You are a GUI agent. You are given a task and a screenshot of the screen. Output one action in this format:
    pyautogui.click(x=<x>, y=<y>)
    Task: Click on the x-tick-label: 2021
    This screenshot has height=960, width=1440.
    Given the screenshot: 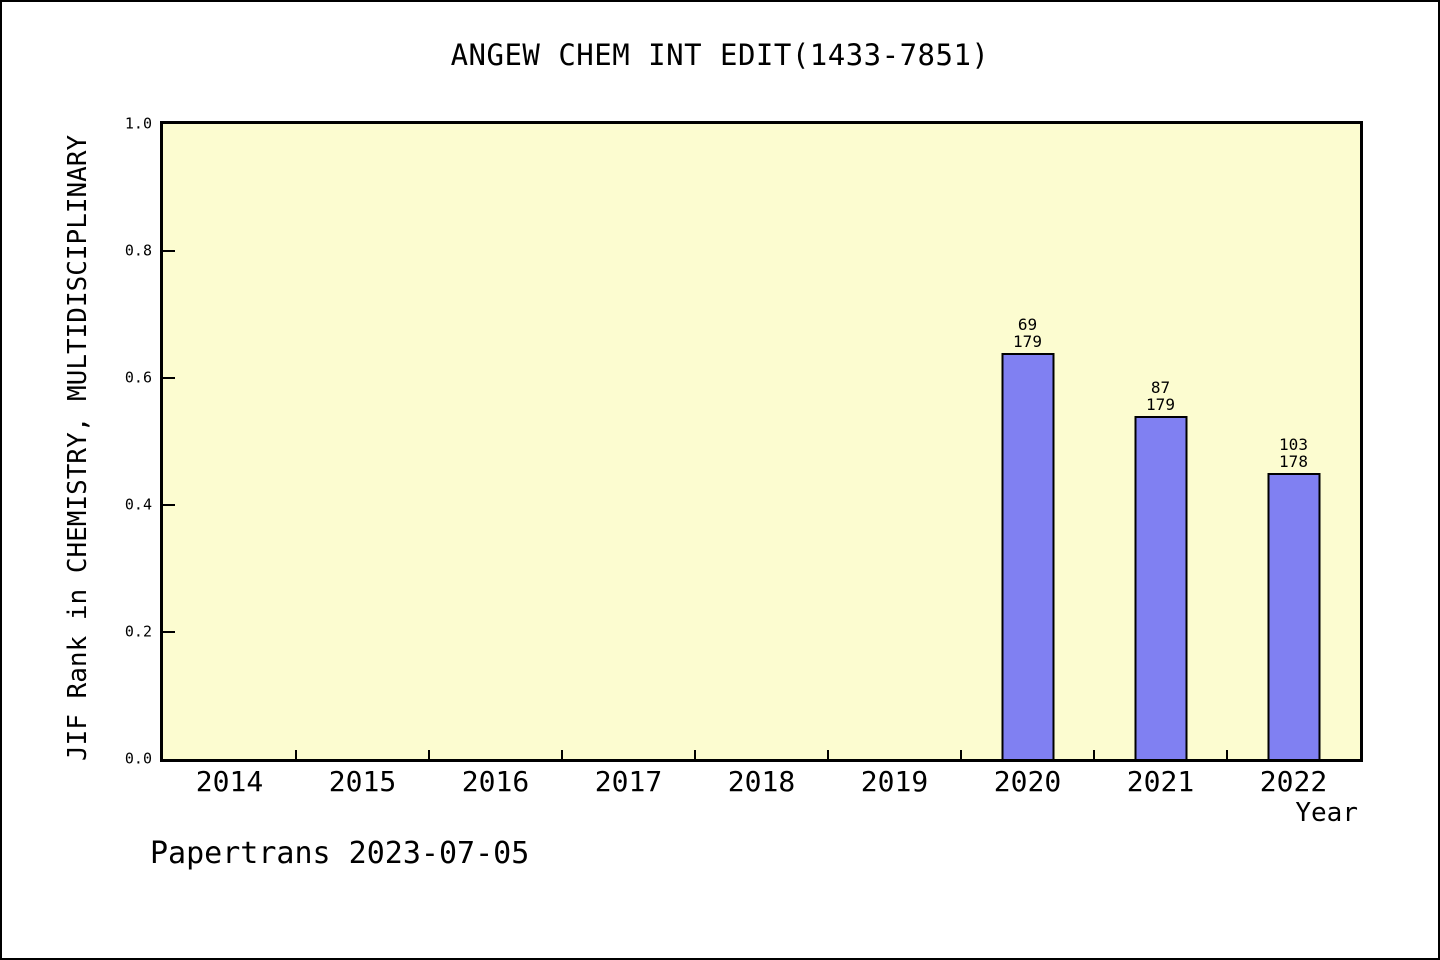 What is the action you would take?
    pyautogui.click(x=1160, y=781)
    